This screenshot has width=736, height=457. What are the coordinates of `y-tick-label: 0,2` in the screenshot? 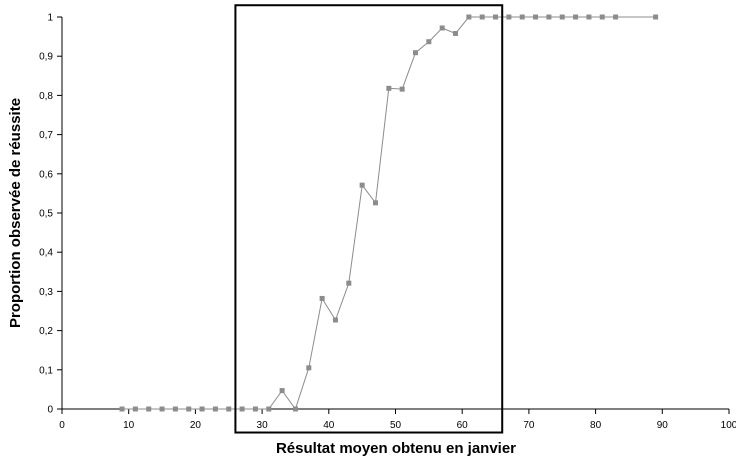 It's located at (46, 331).